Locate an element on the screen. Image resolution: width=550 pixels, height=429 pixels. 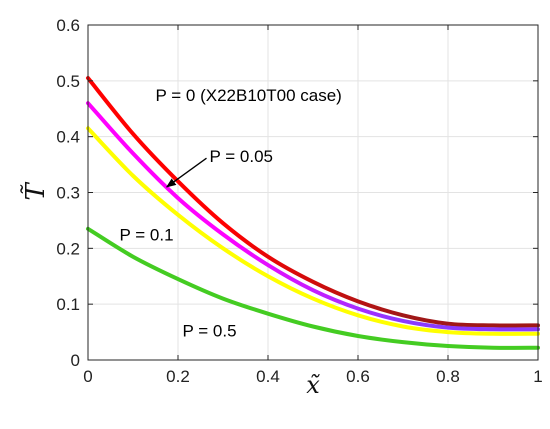
x-tick-label: 0.2 is located at coordinates (178, 376).